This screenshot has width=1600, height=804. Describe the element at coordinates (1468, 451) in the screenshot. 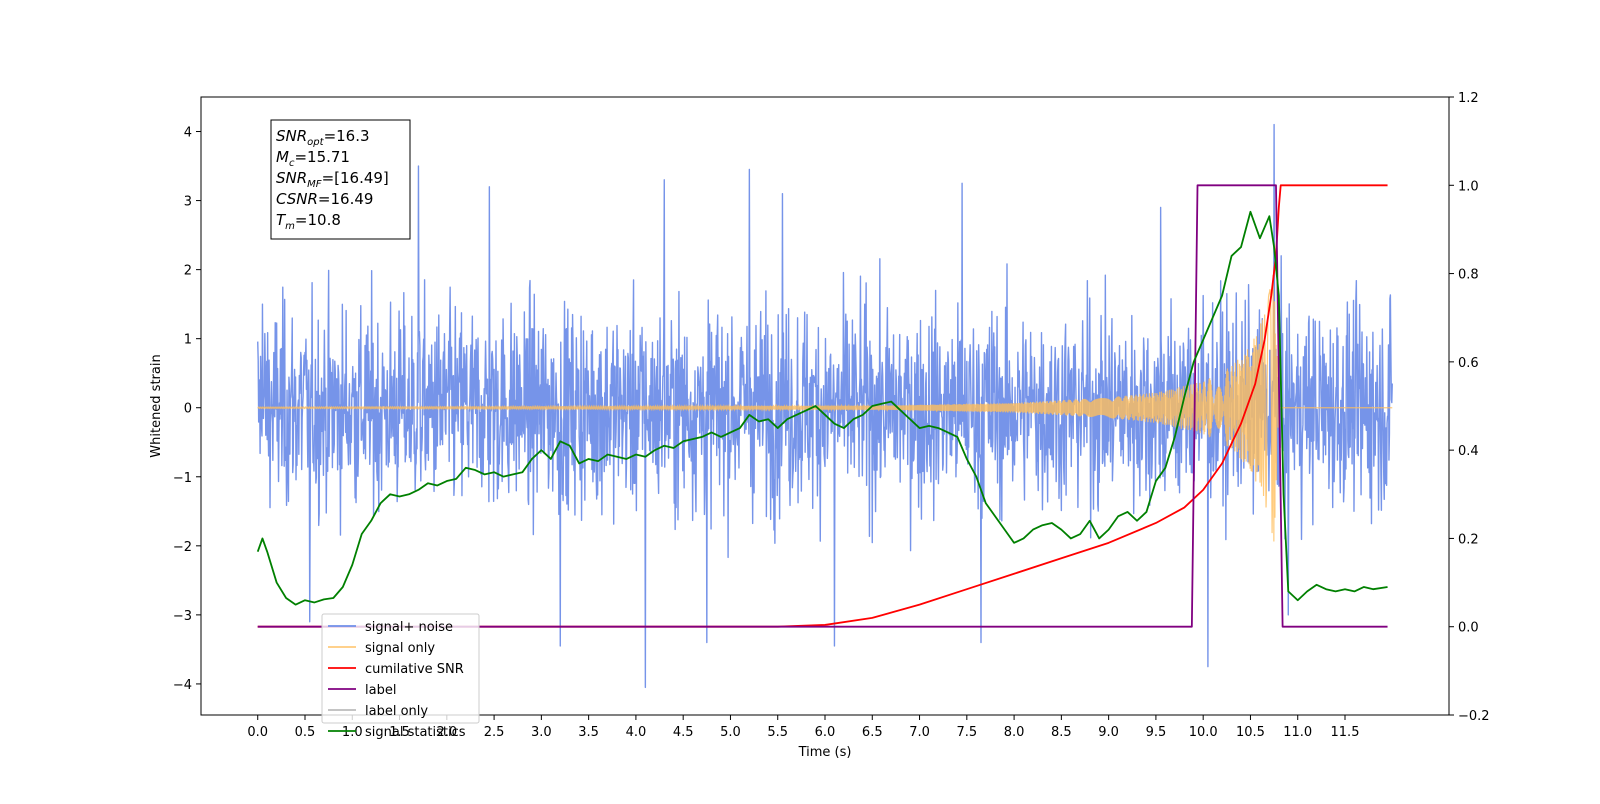

I see `y-right-tick-label: 0.4` at that location.